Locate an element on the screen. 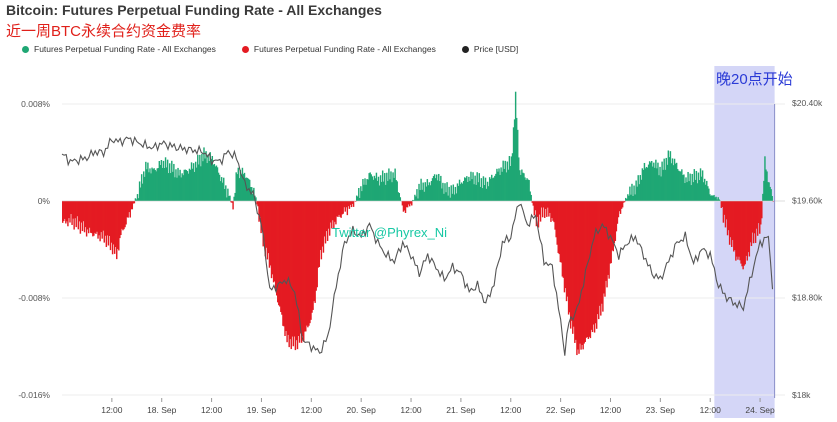 The width and height of the screenshot is (837, 422). y-right-tick-label: $18.80k is located at coordinates (807, 298).